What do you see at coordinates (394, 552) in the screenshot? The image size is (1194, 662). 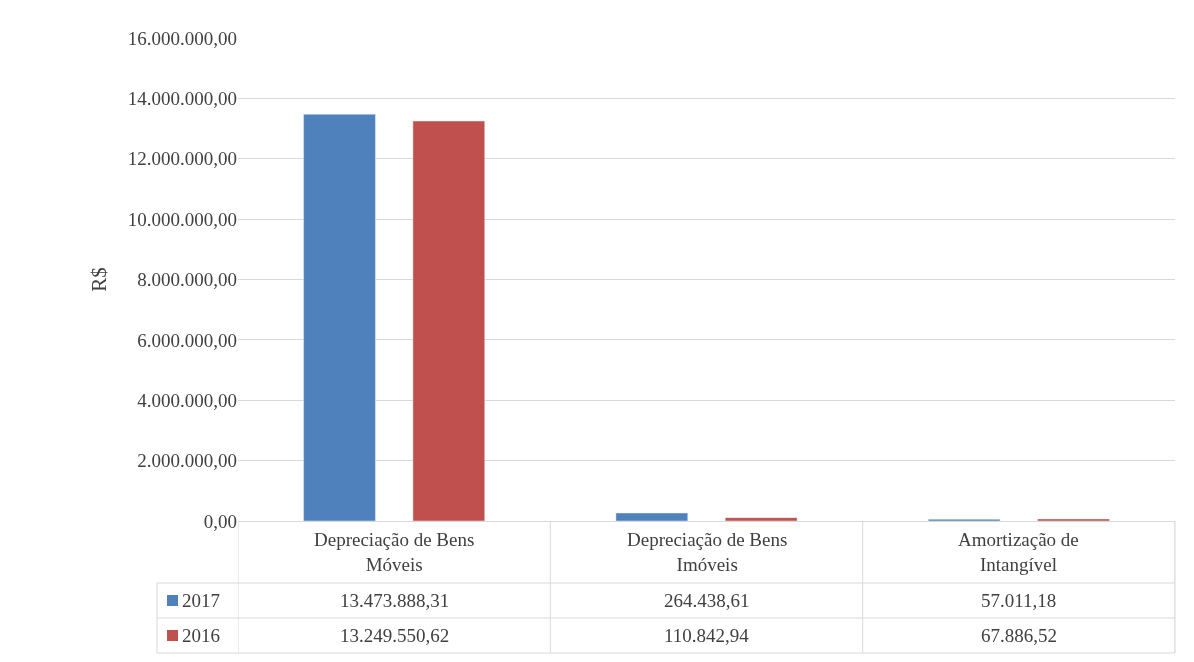 I see `x-tick-label: Depreciação de Bens Móveis` at bounding box center [394, 552].